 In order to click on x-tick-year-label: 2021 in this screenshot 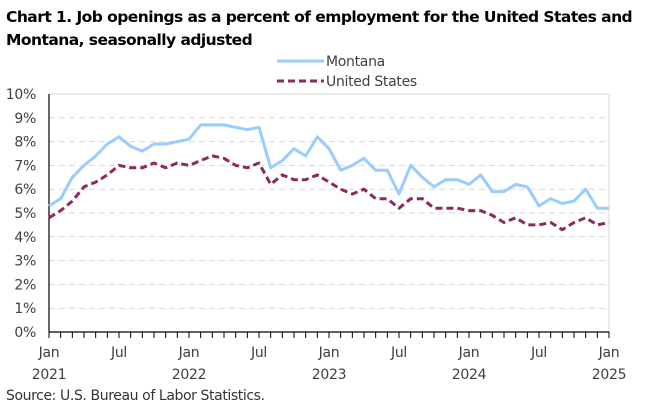, I will do `click(49, 375)`.